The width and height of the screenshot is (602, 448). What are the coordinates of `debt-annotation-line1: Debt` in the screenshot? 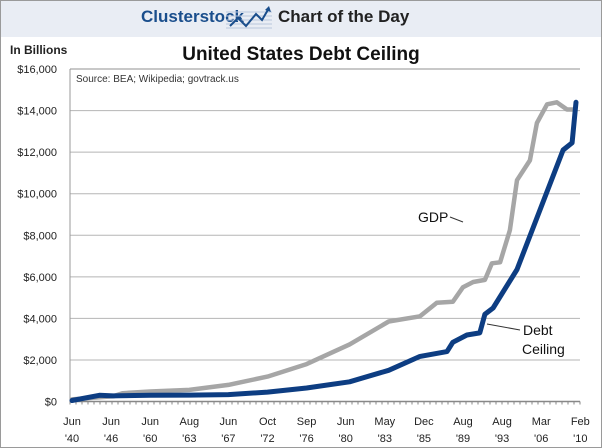 It's located at (538, 330).